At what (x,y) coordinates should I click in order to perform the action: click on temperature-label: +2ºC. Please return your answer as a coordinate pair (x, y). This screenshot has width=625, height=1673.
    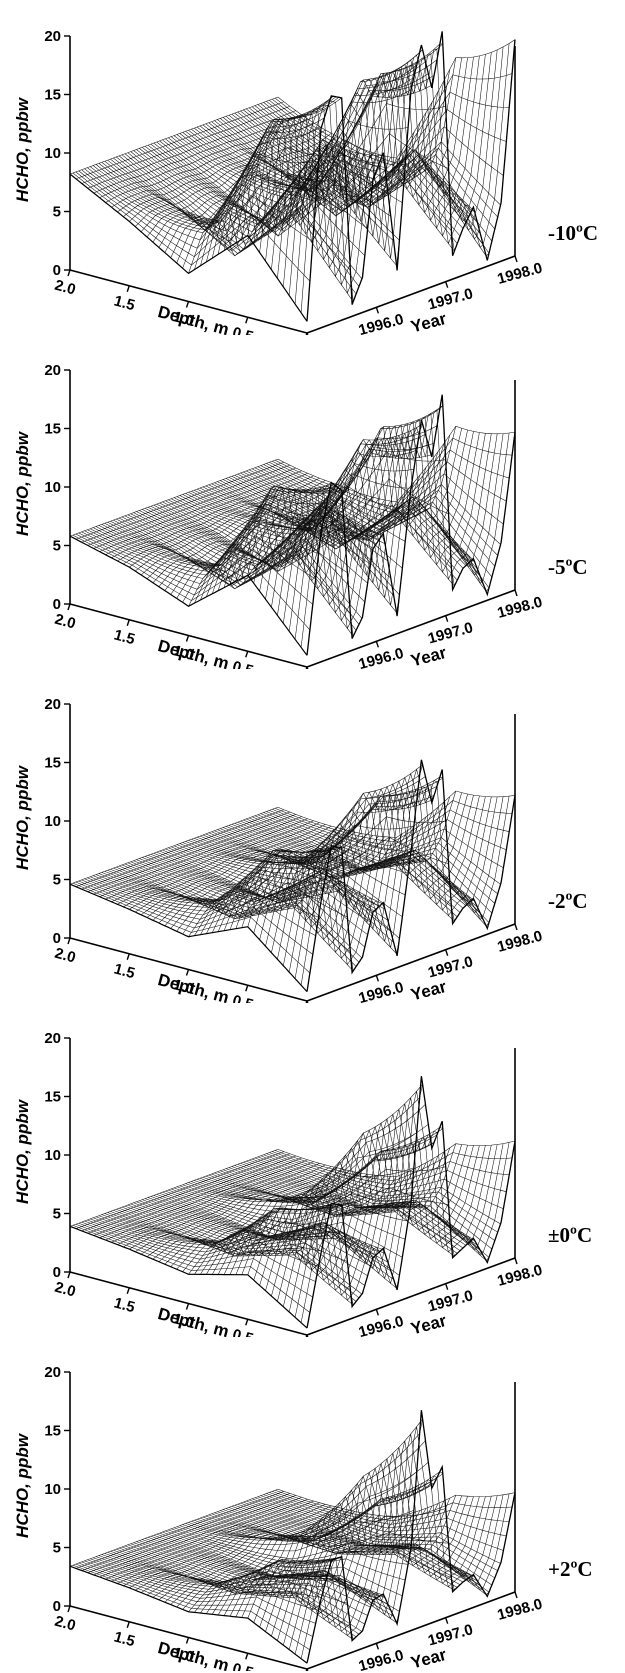
    Looking at the image, I should click on (570, 1569).